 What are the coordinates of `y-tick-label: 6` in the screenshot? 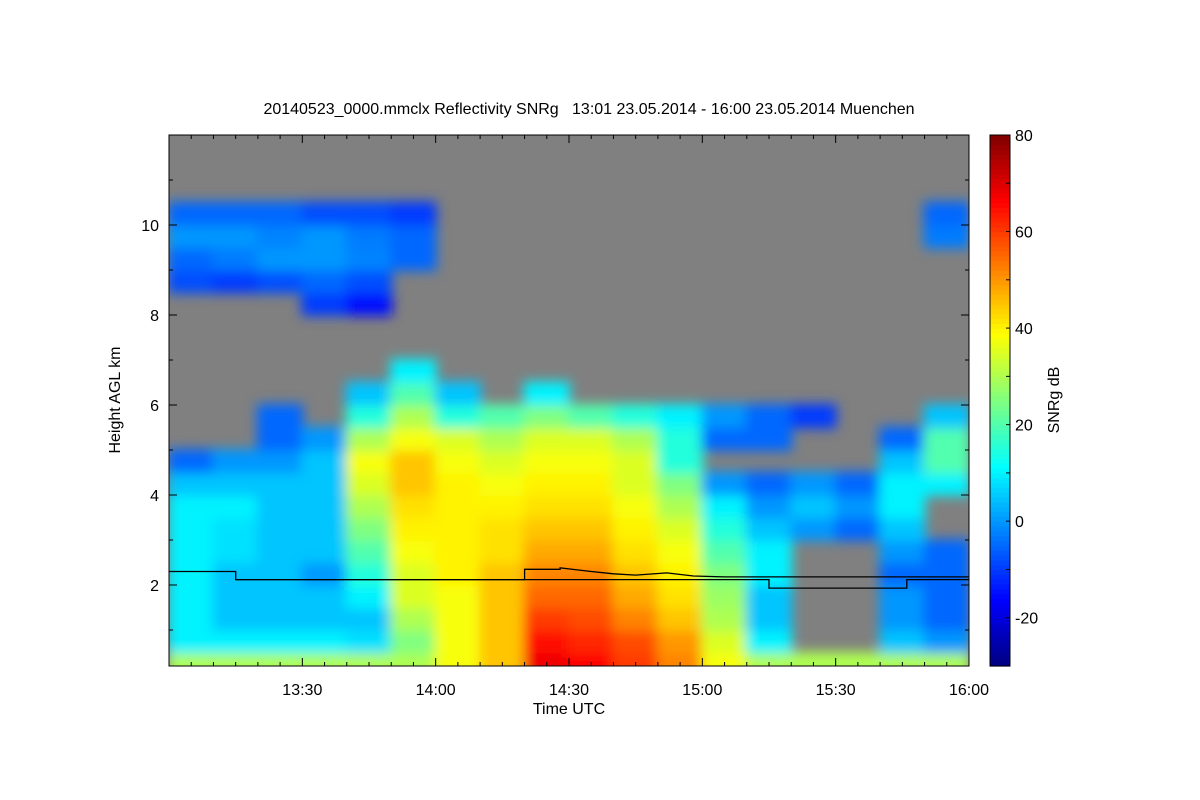 It's located at (154, 406).